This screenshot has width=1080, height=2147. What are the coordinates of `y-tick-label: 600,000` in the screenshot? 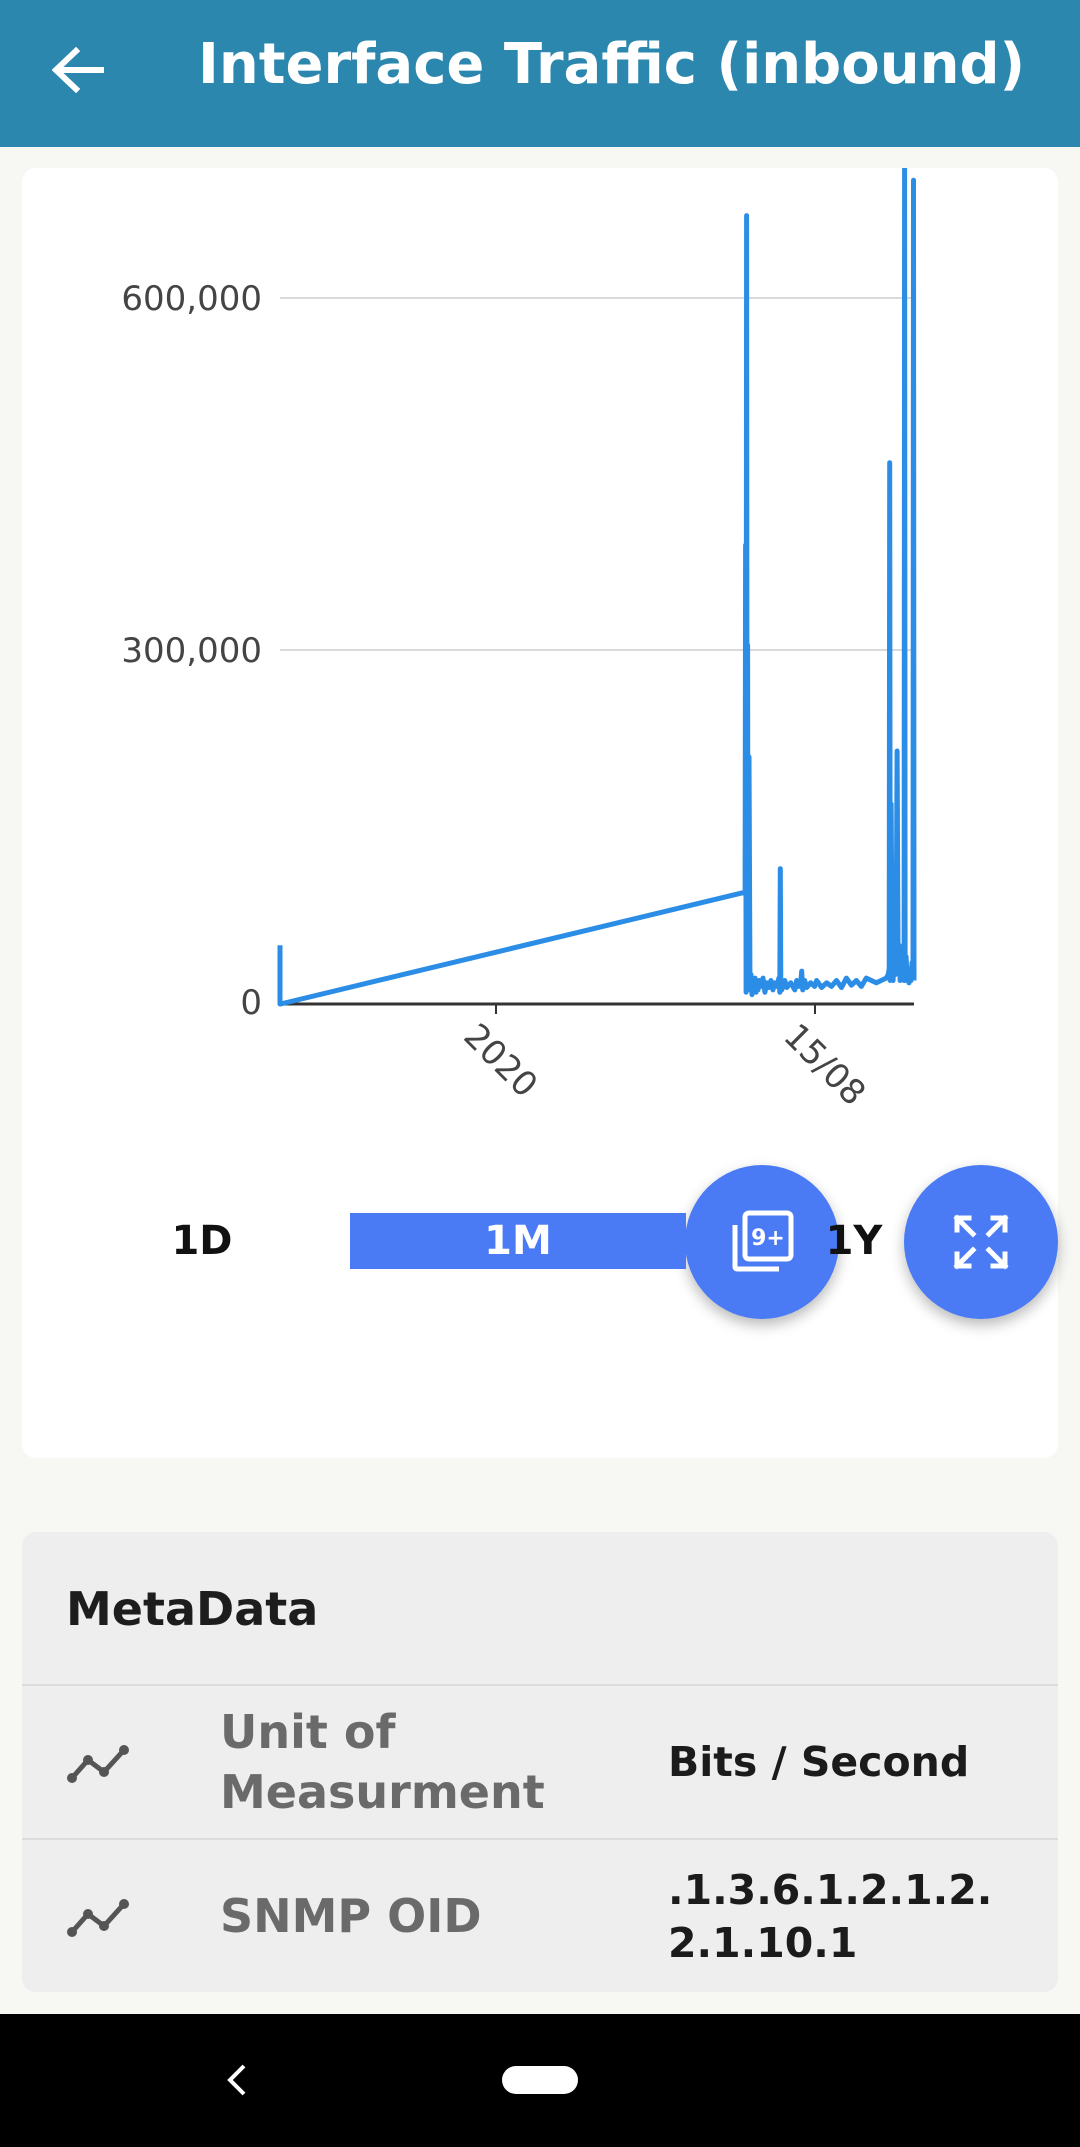 It's located at (191, 299).